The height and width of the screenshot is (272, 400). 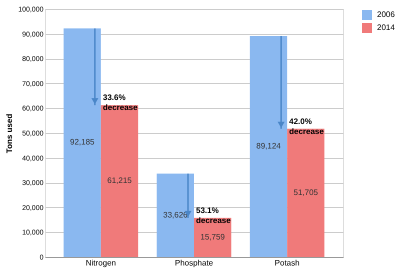 What do you see at coordinates (194, 263) in the screenshot?
I see `x-tick-label: Phosphate` at bounding box center [194, 263].